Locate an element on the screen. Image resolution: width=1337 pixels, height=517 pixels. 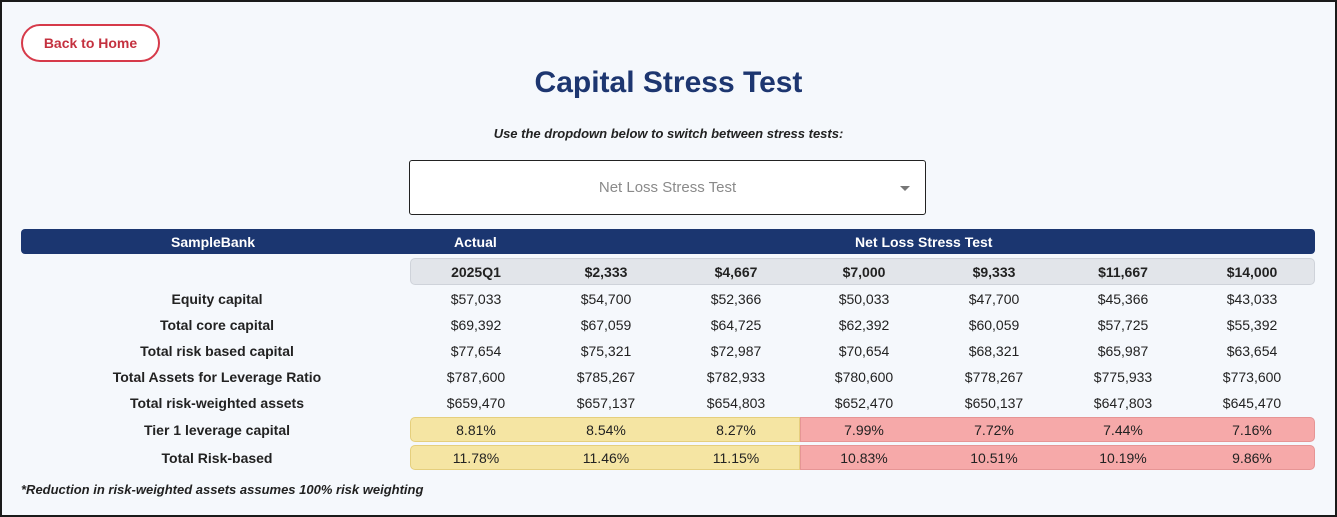
stress-test-select-value: Net Loss Stress Test is located at coordinates (667, 187).